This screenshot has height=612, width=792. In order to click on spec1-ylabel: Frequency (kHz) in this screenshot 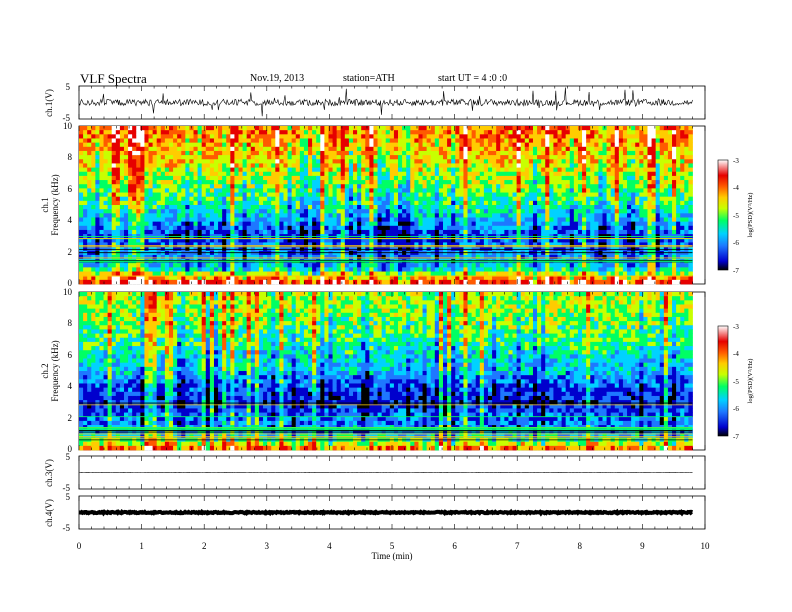, I will do `click(55, 204)`.